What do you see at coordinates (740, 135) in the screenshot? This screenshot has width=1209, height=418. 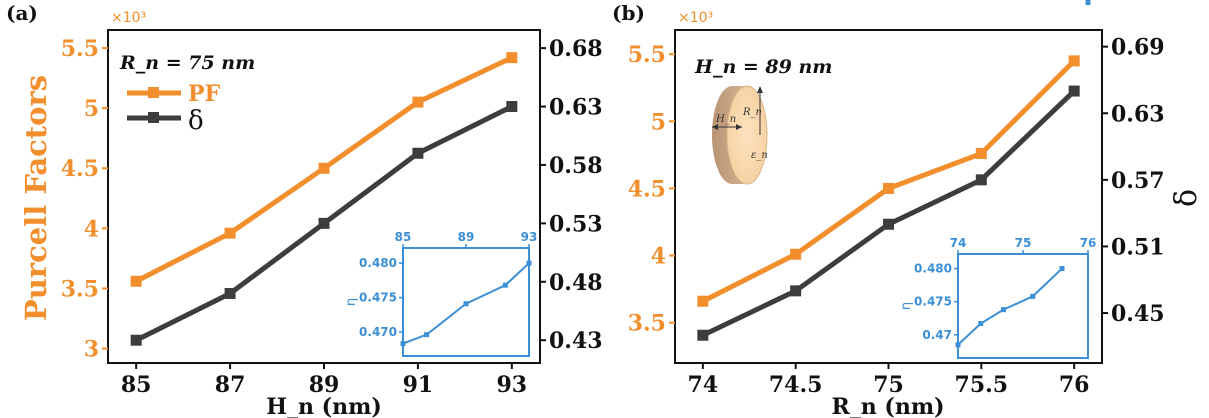 I see `cylinder-diagram: R_n H_n ε_n` at bounding box center [740, 135].